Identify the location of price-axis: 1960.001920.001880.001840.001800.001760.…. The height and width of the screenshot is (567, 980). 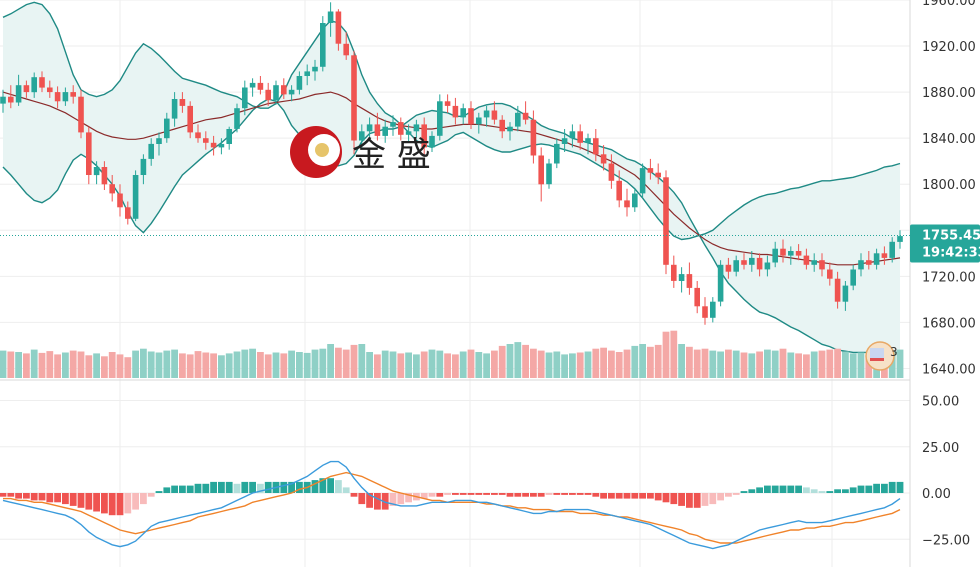
(945, 283).